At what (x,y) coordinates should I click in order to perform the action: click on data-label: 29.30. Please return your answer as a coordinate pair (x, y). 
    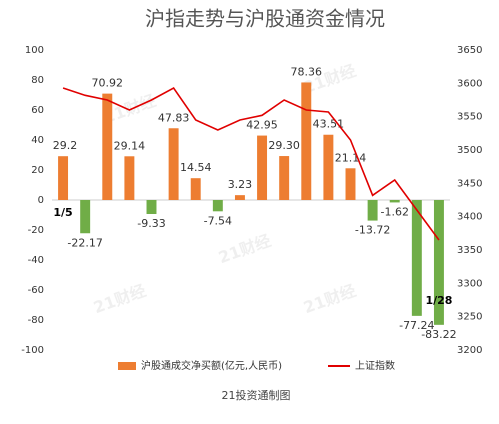
    Looking at the image, I should click on (284, 145).